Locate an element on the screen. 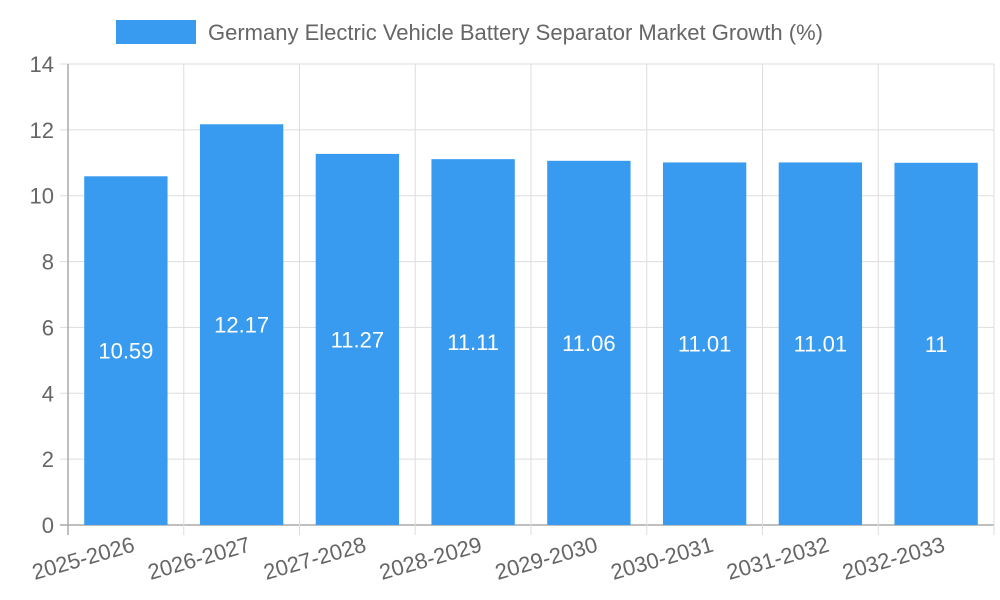  x-tick-label: 2028-2029 is located at coordinates (430, 558).